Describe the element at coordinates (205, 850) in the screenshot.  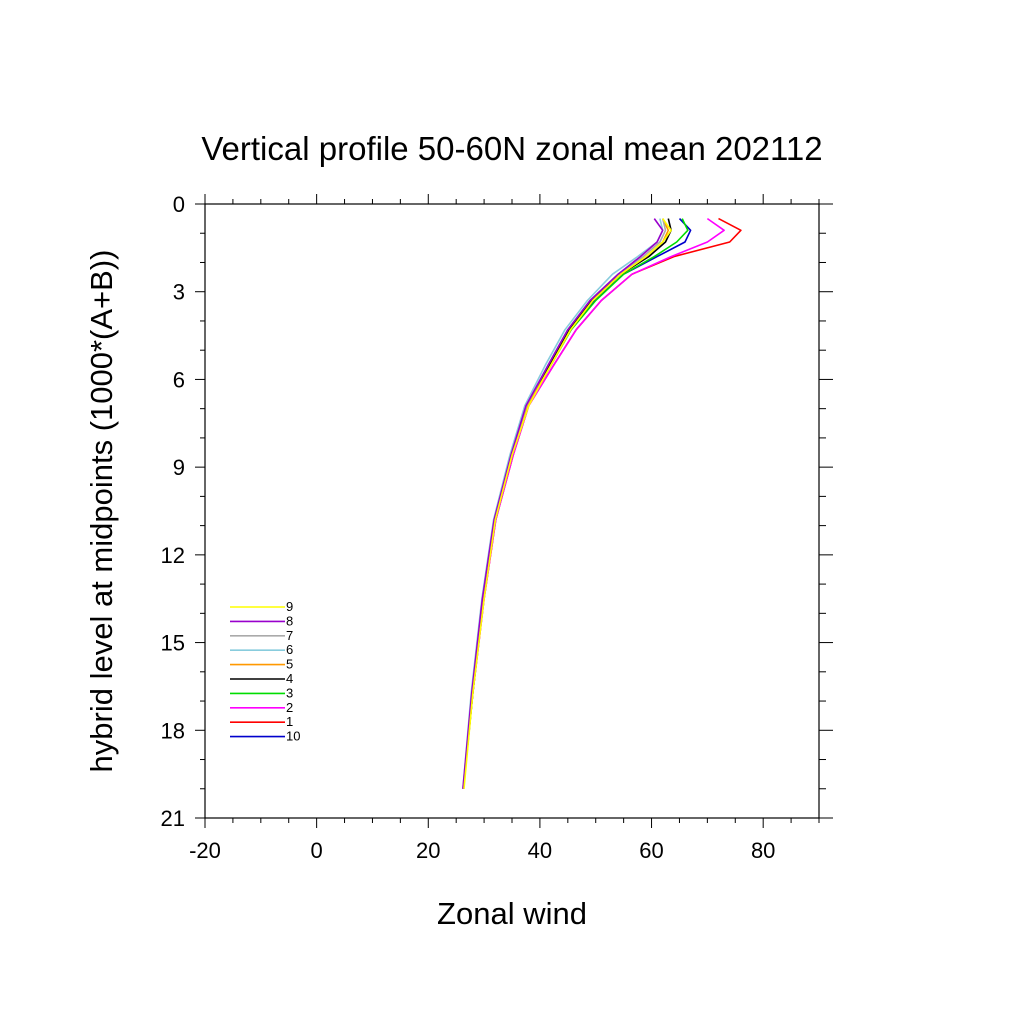
I see `x-tick-label: -20` at that location.